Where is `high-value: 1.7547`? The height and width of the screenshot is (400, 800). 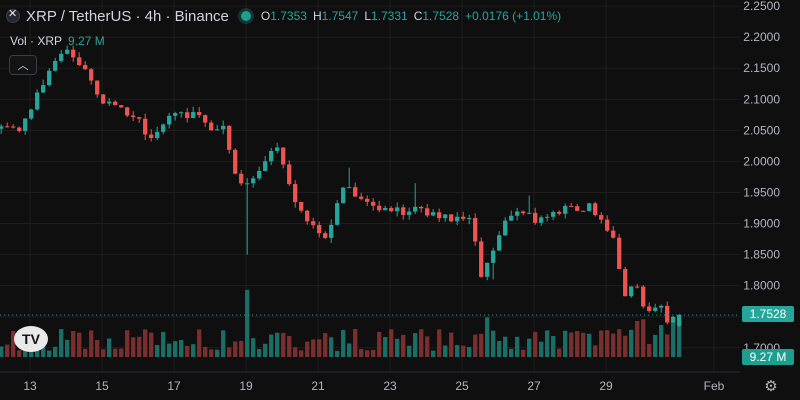 high-value: 1.7547 is located at coordinates (340, 16).